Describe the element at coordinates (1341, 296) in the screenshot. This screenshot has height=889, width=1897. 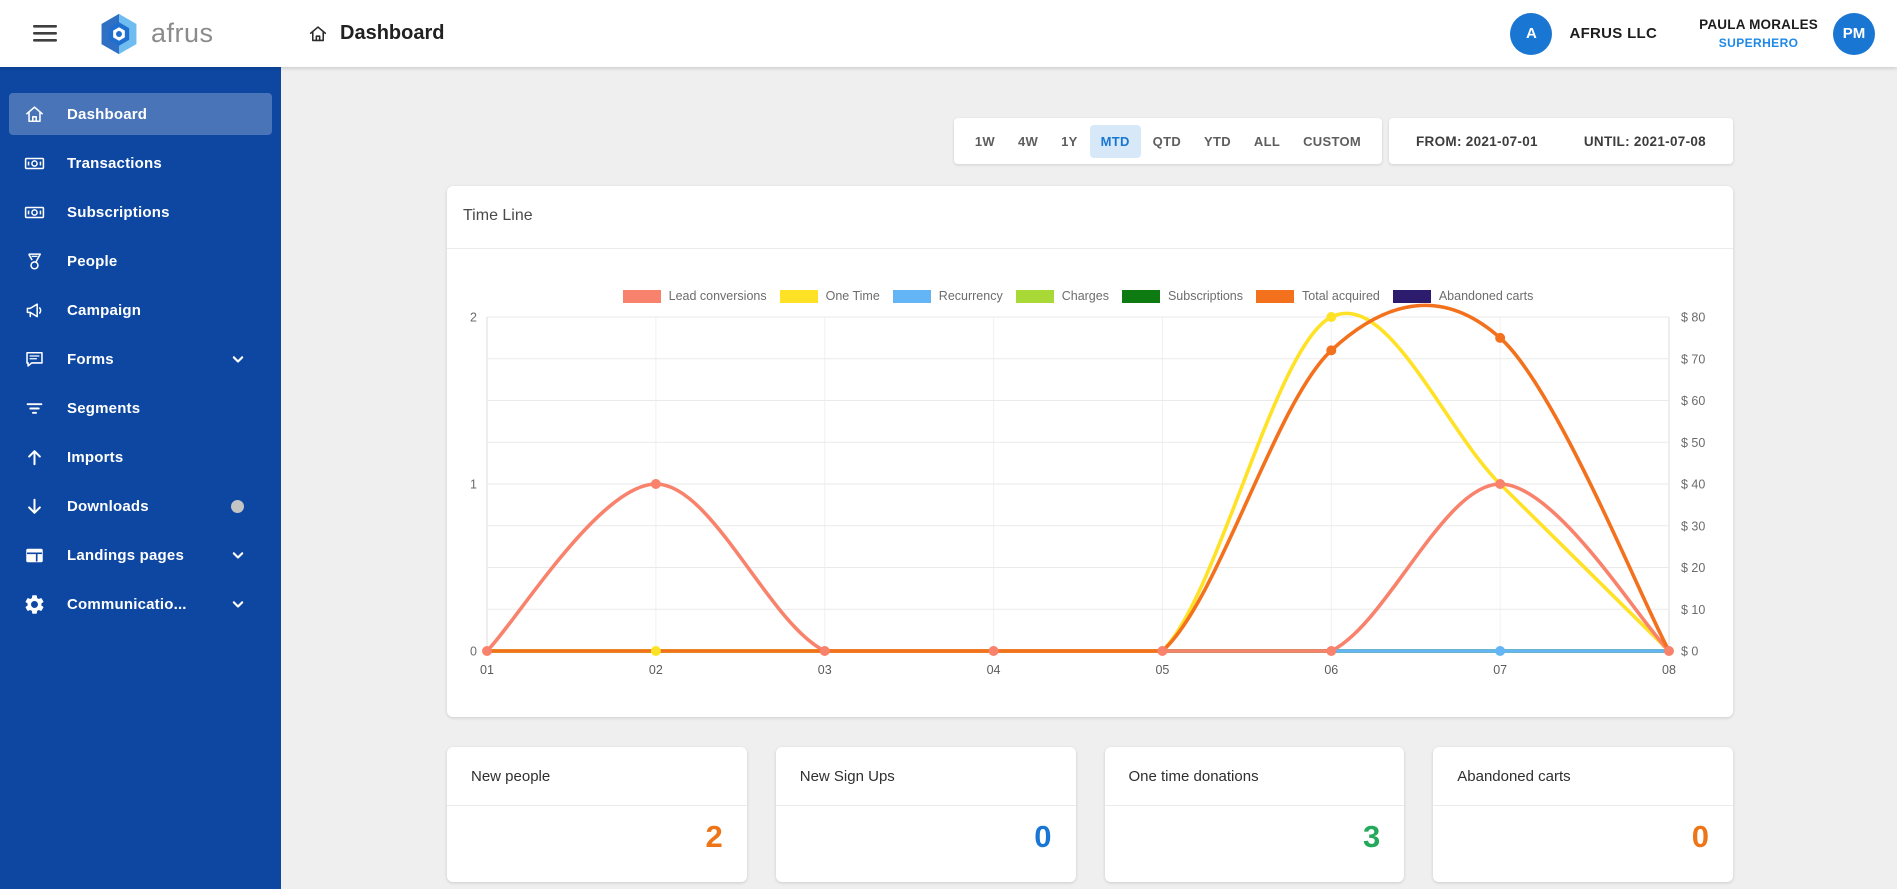
I see `legend-label: Total acquired` at that location.